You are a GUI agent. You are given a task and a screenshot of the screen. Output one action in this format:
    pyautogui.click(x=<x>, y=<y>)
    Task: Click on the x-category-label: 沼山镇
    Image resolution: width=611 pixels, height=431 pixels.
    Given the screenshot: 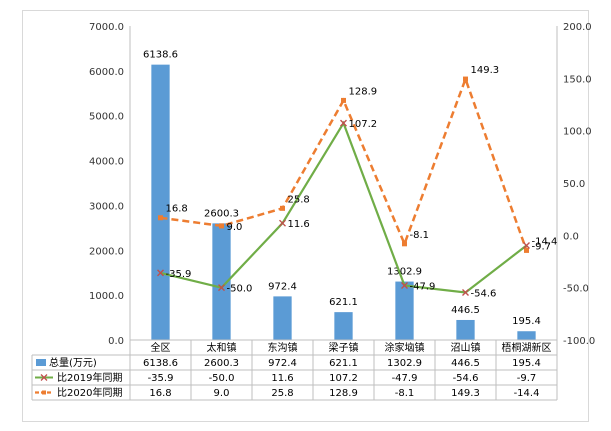 What is the action you would take?
    pyautogui.click(x=466, y=347)
    